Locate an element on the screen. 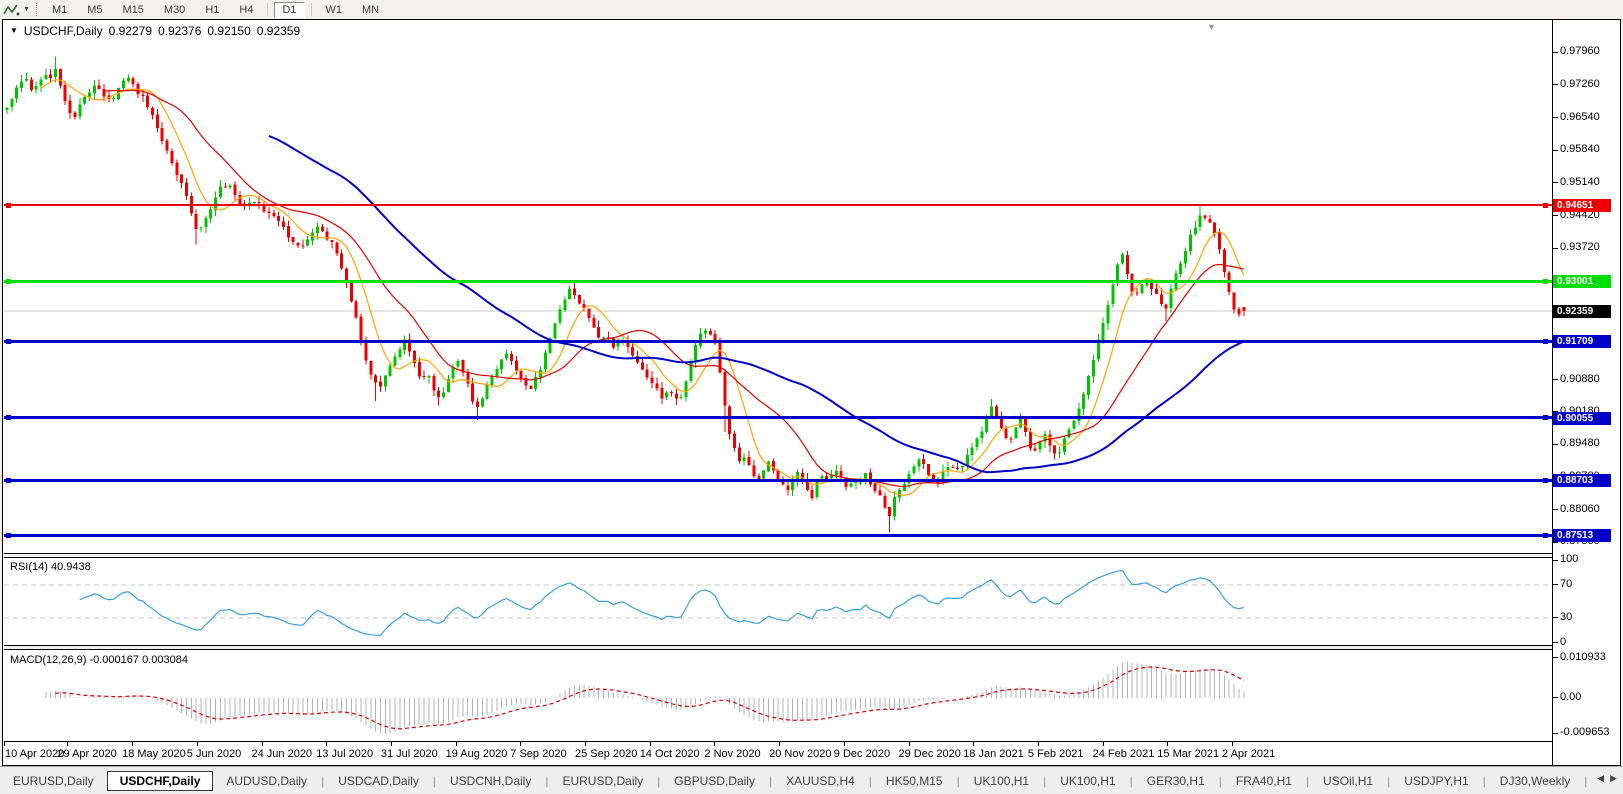 The width and height of the screenshot is (1623, 794). price-tick-label: 0.95840 is located at coordinates (1580, 149).